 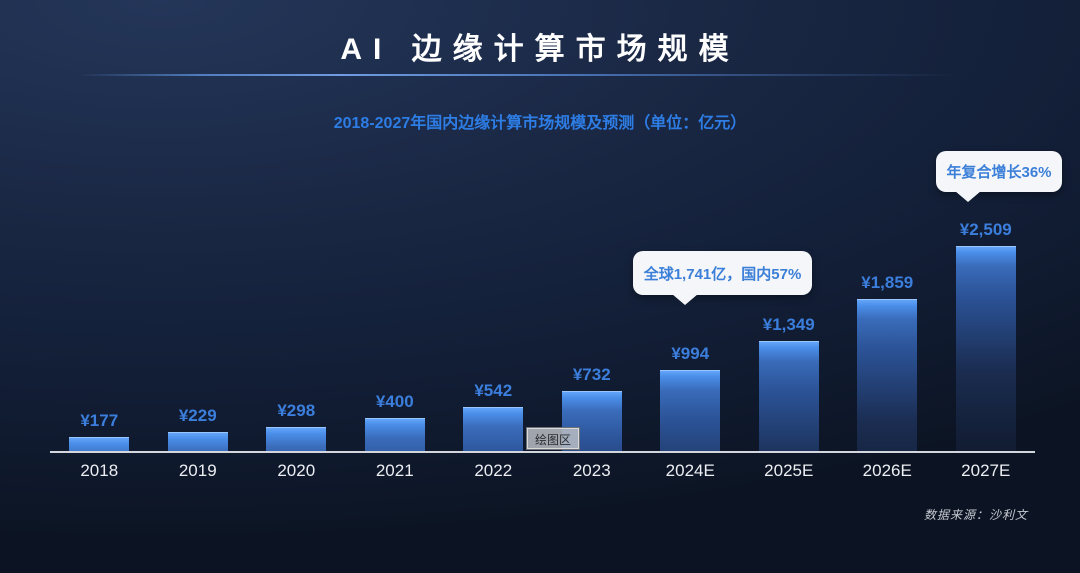 I want to click on bar-value-label: ¥994, so click(x=690, y=353).